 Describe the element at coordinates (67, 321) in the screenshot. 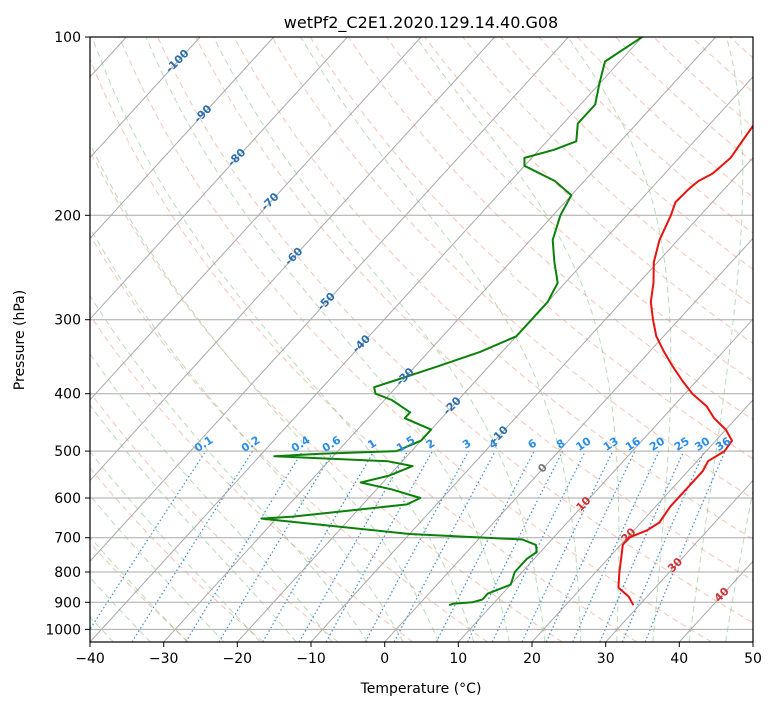

I see `y-tick-label: 300` at that location.